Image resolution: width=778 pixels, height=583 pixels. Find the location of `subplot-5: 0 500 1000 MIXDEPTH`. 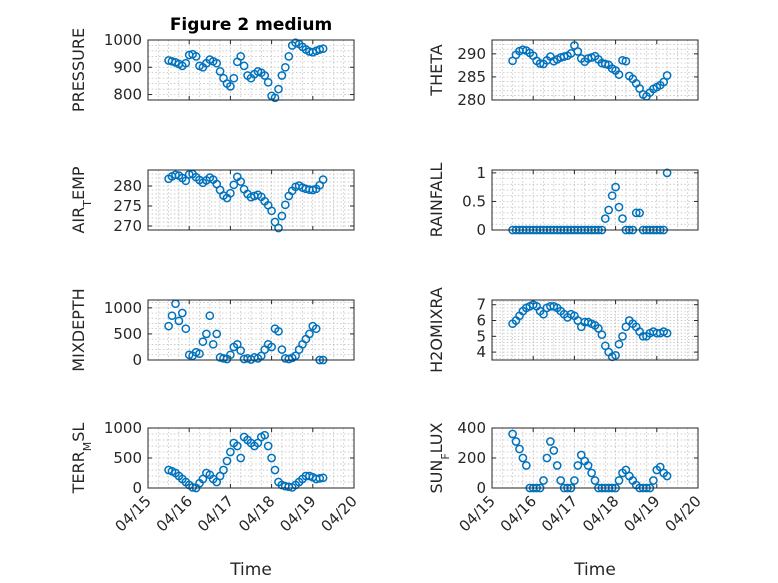

subplot-5: 0 500 1000 MIXDEPTH is located at coordinates (212, 330).